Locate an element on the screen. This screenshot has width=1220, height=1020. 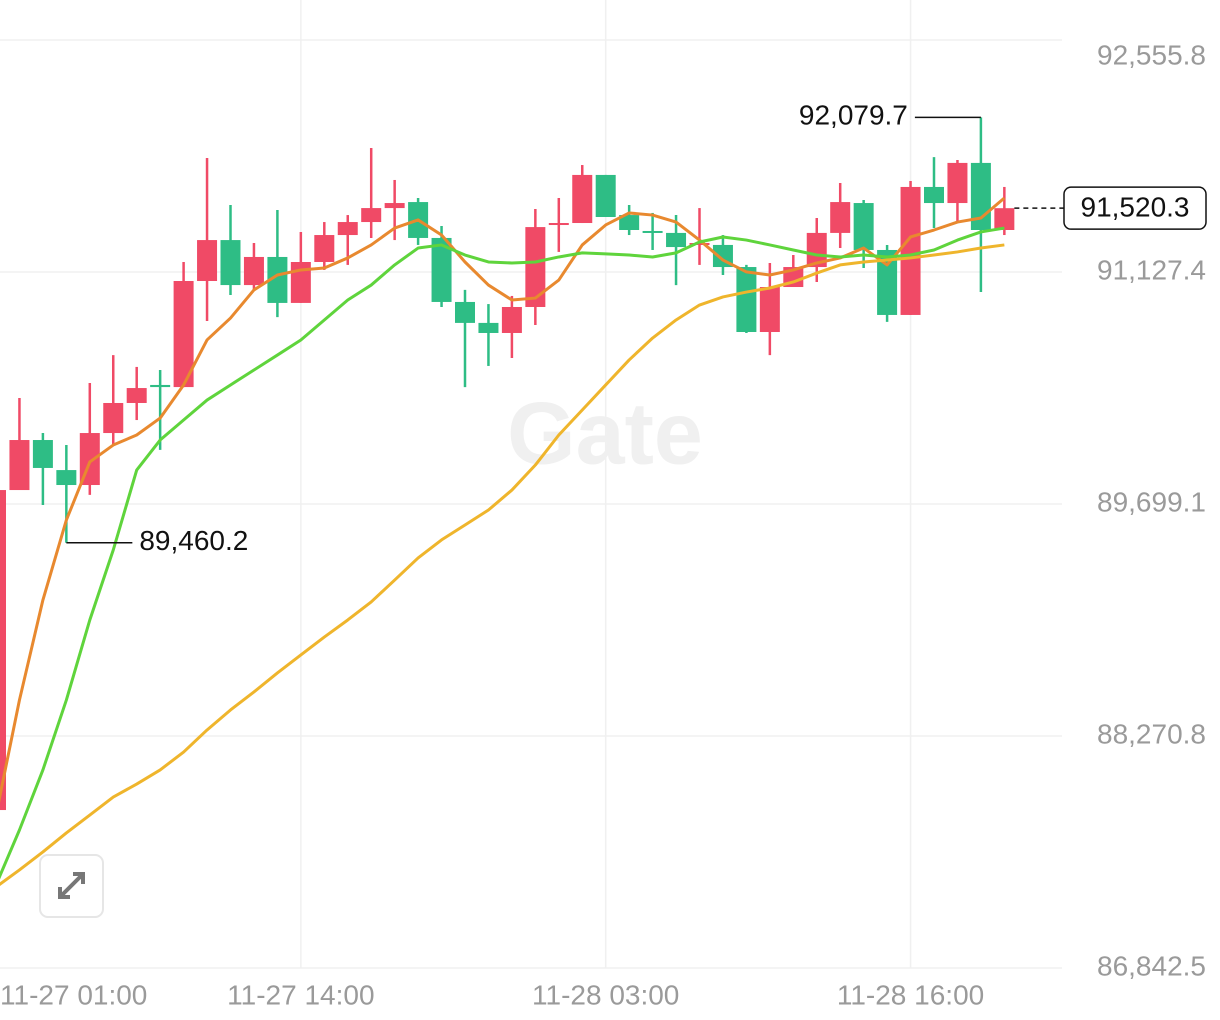
low-label: 89,460.2 is located at coordinates (193, 540).